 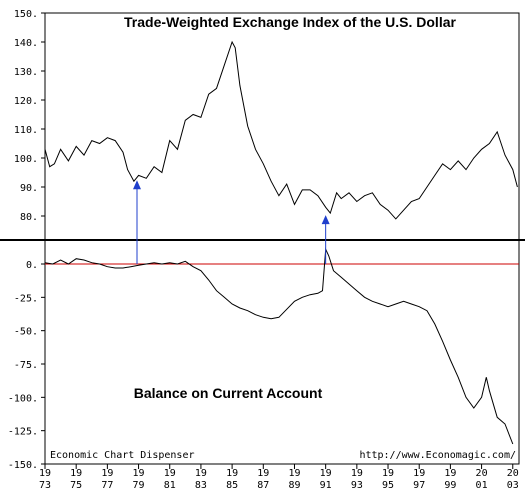 What do you see at coordinates (122, 455) in the screenshot?
I see `source-note-left: Economic Chart Dispenser` at bounding box center [122, 455].